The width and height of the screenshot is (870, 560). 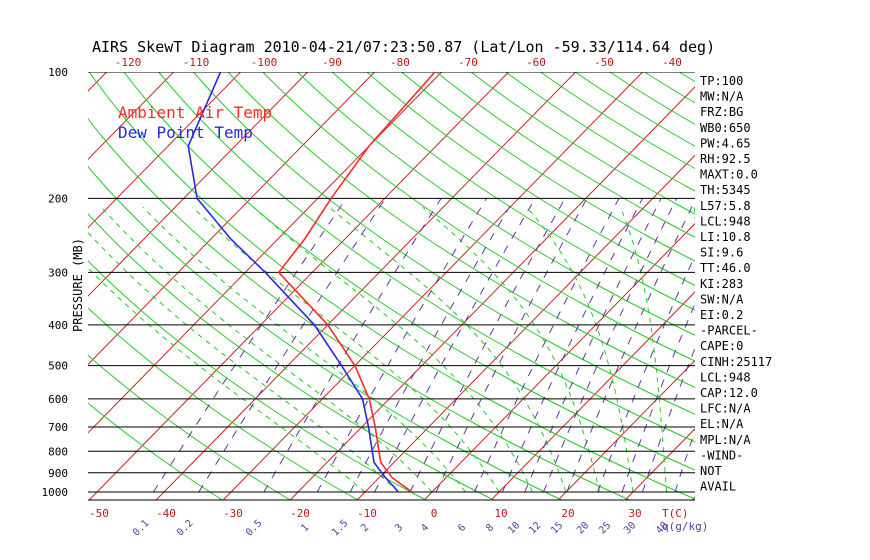 I want to click on pressure-tick-label: 300, so click(x=58, y=272).